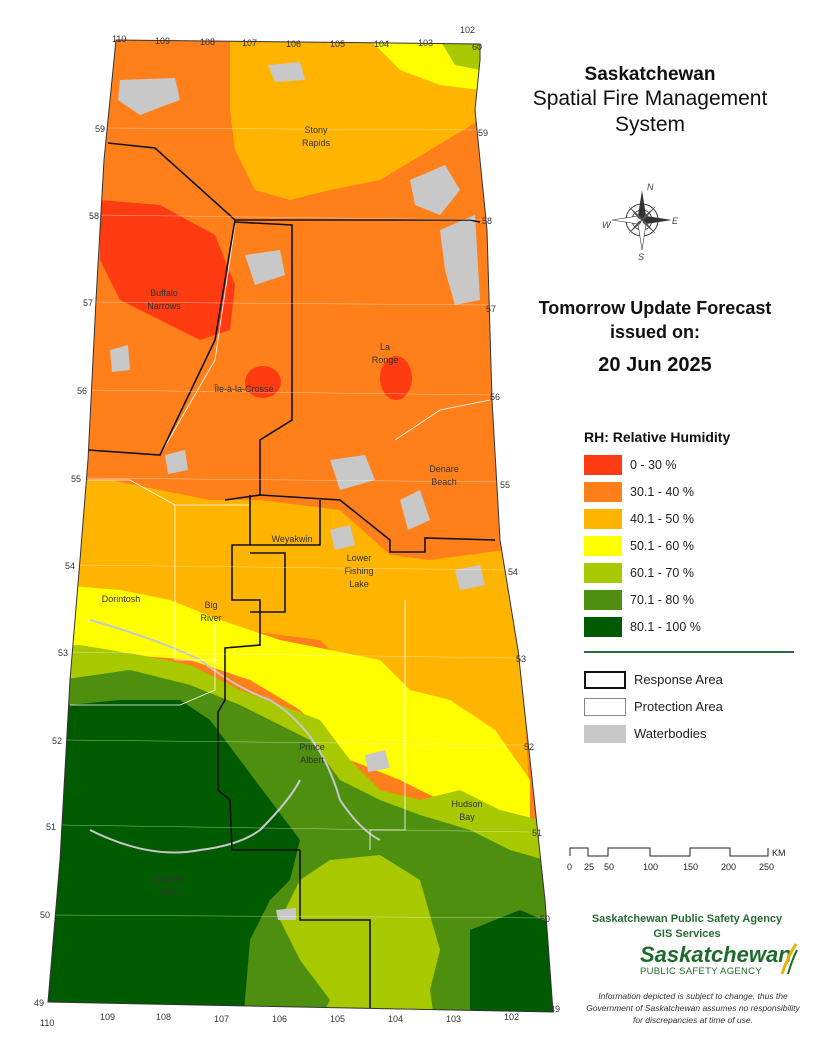  What do you see at coordinates (687, 919) in the screenshot?
I see `agency-name: Saskatchewan Public Safety Agency` at bounding box center [687, 919].